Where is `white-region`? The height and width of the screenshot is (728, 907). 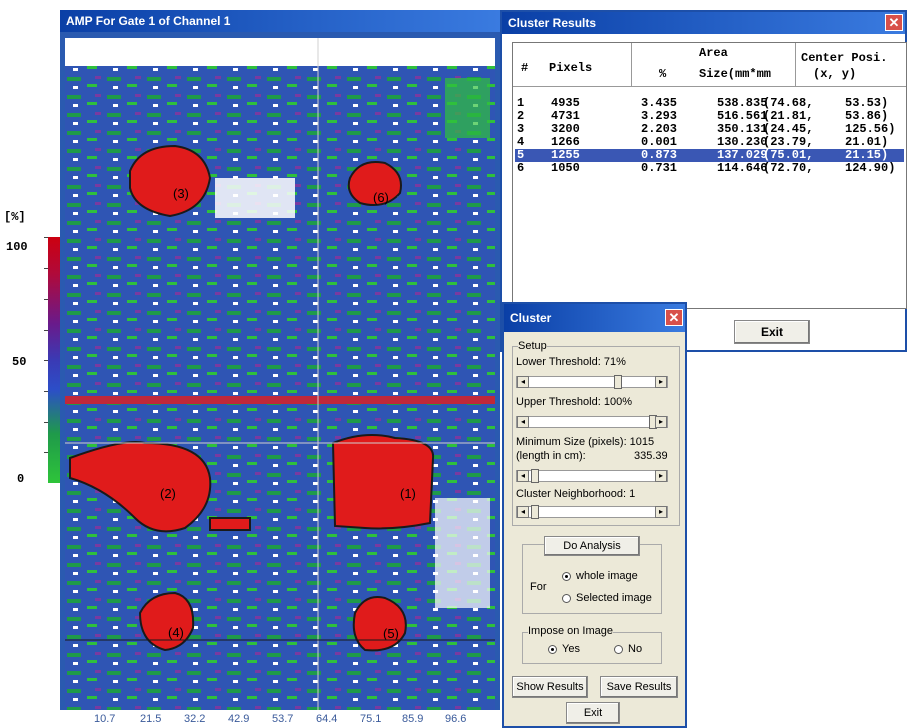
white-region is located at coordinates (255, 198).